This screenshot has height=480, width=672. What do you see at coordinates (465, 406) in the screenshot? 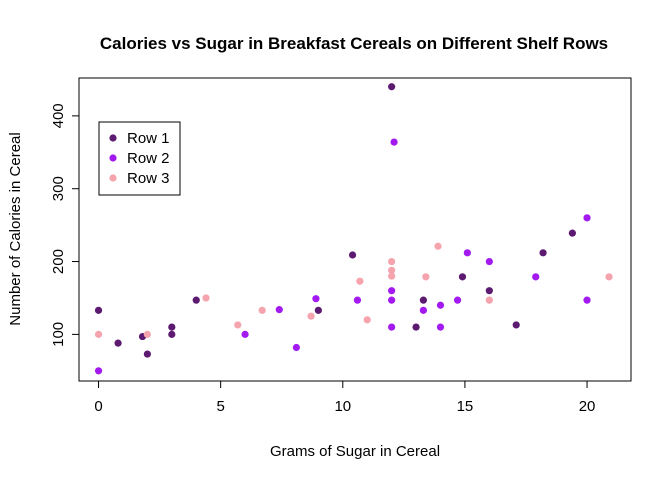
I see `x-tick-label: 15` at bounding box center [465, 406].